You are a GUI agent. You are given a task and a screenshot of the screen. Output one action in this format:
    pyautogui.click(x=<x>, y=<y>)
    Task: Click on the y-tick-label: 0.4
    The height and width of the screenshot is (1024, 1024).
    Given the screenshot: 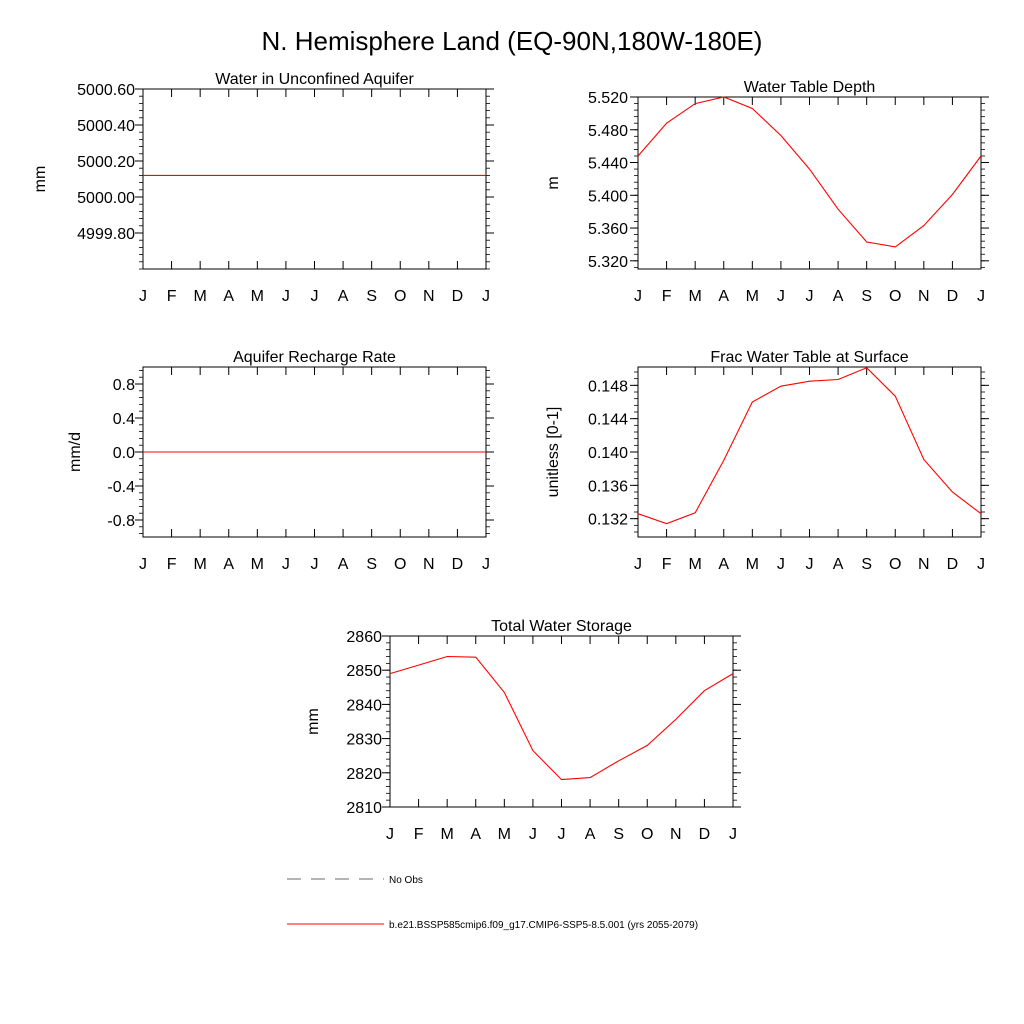 What is the action you would take?
    pyautogui.click(x=124, y=419)
    